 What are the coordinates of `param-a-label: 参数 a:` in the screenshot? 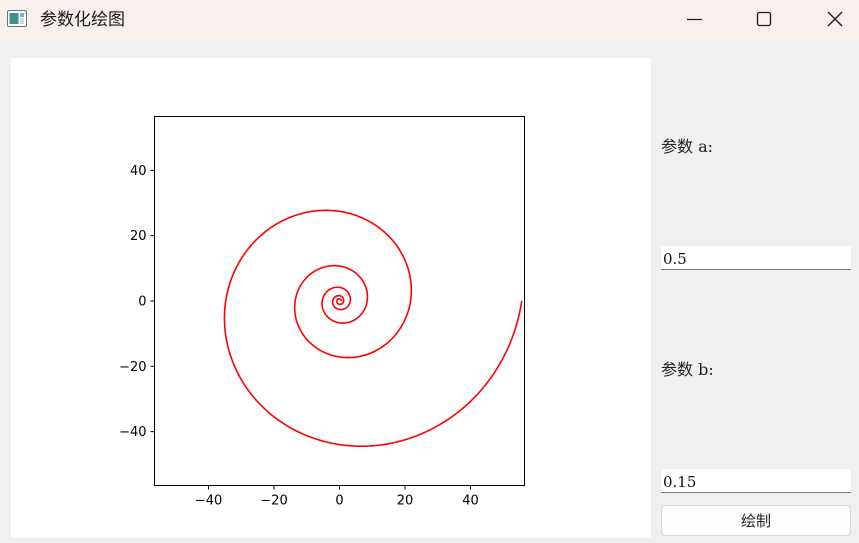 It's located at (687, 146).